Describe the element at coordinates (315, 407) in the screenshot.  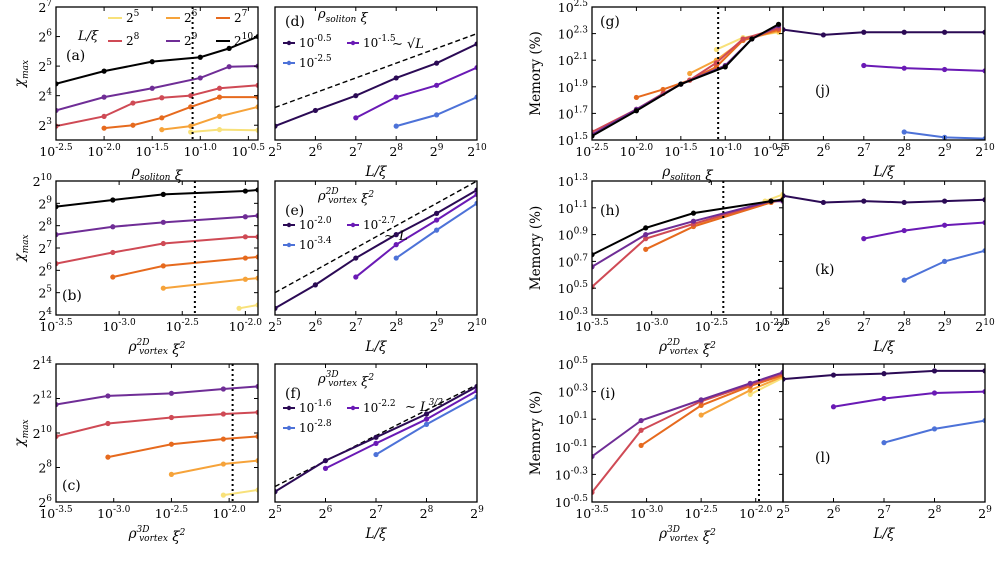
I see `legend-label-f-0: 10-1.6` at that location.